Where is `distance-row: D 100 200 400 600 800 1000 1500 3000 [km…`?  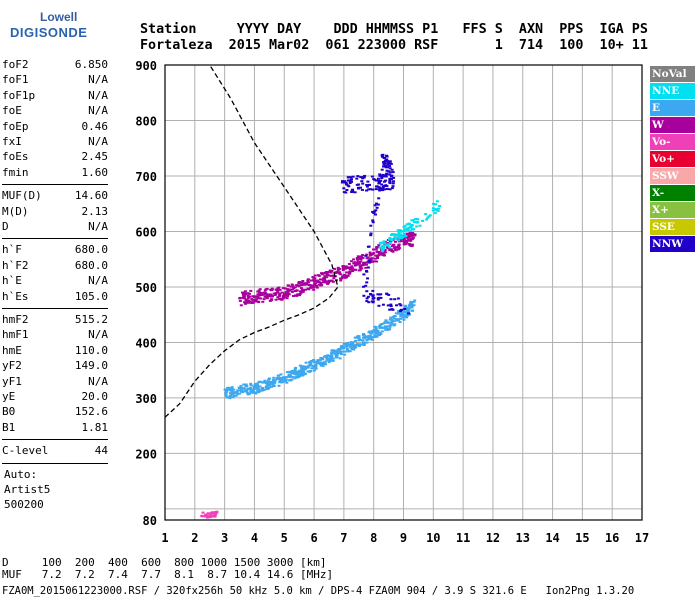
distance-row: D 100 200 400 600 800 1000 1500 3000 [km… is located at coordinates (164, 562).